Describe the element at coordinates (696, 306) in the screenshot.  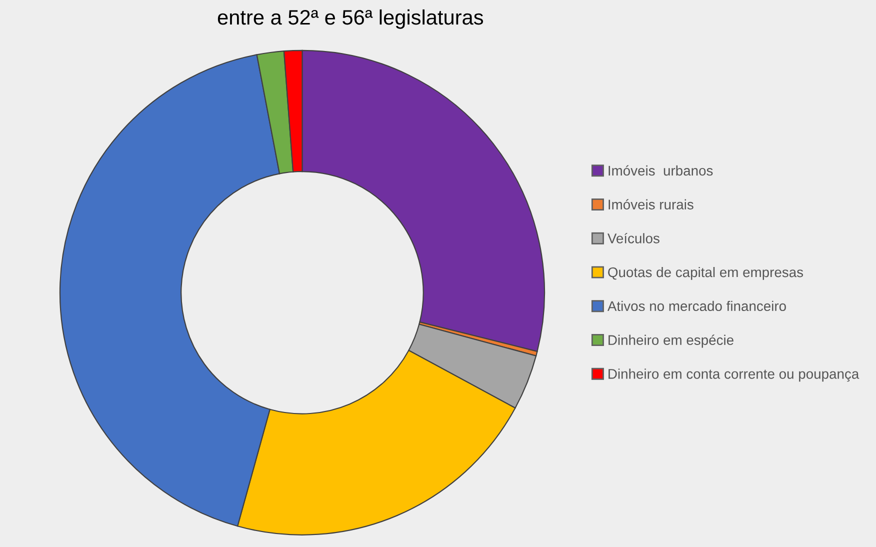
I see `legend-label: Ativos no mercado financeiro` at that location.